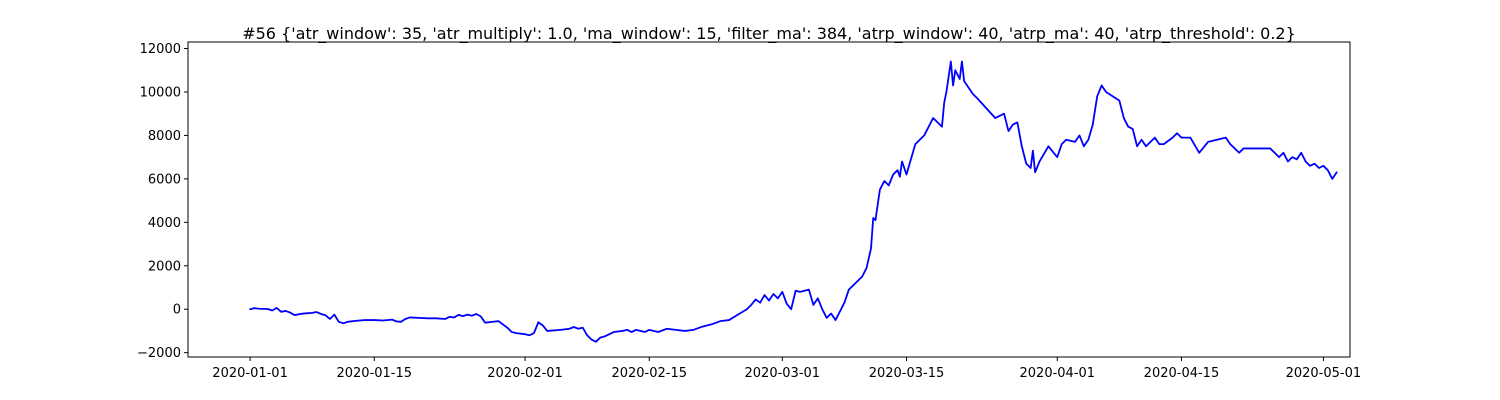 Image resolution: width=1500 pixels, height=400 pixels. What do you see at coordinates (177, 310) in the screenshot?
I see `y-tick-label: 0` at bounding box center [177, 310].